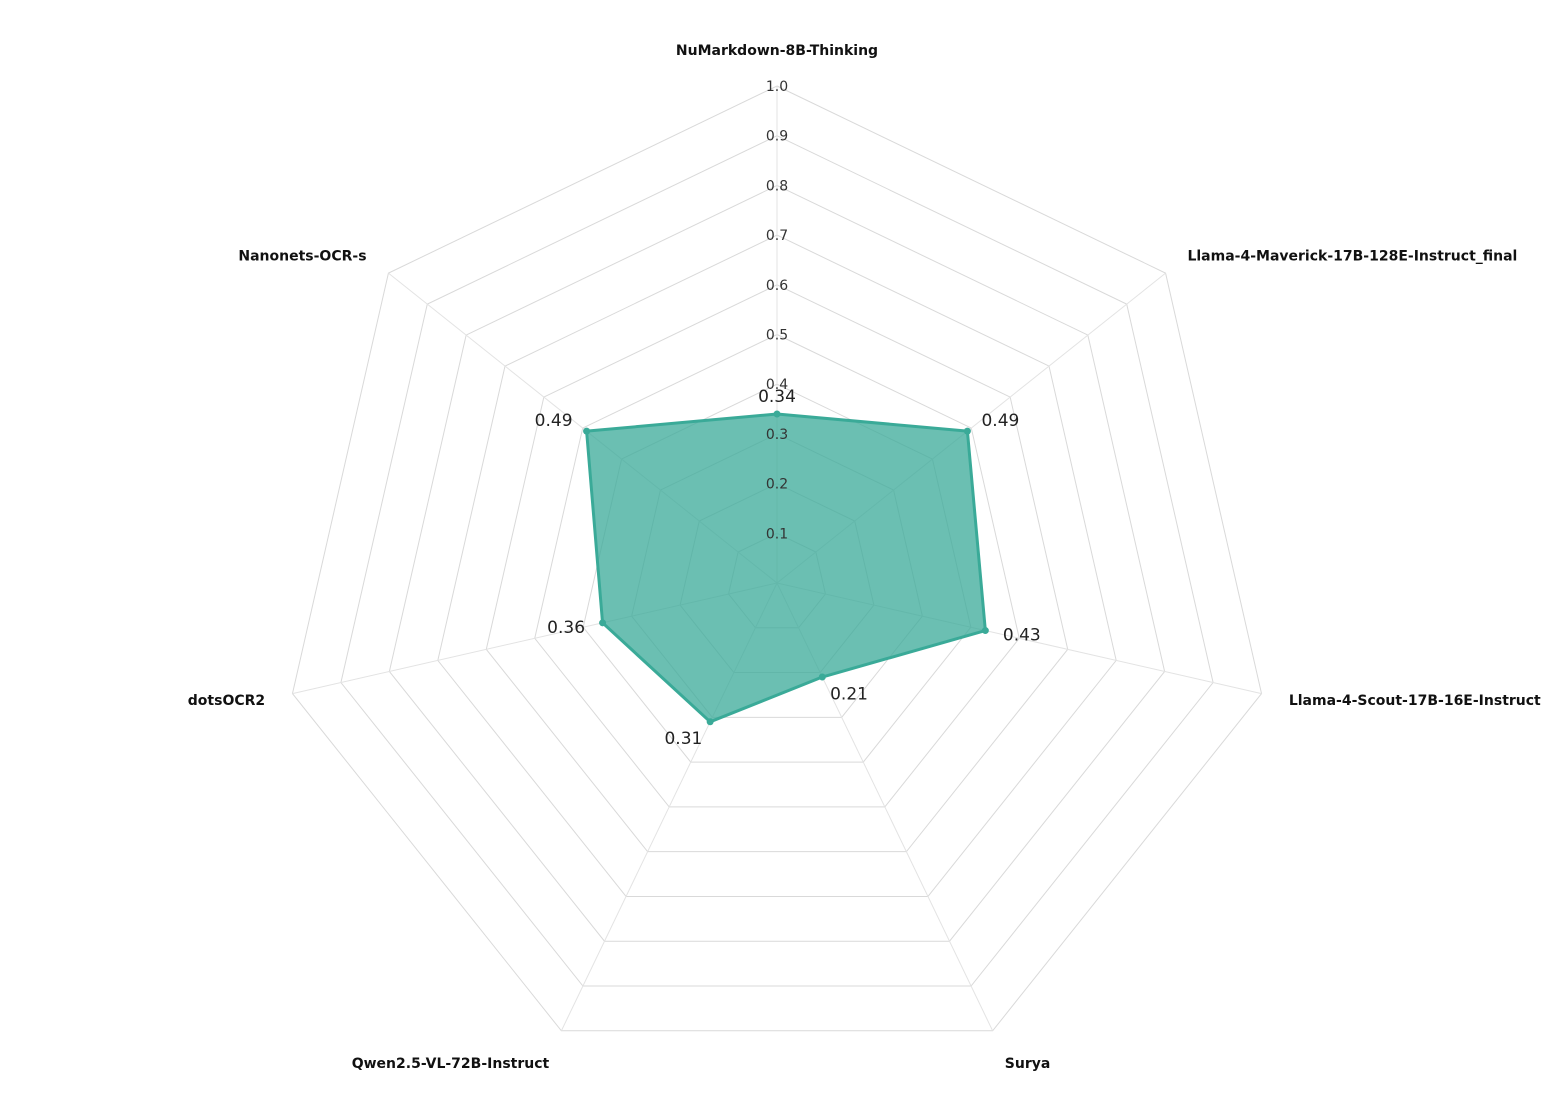 This screenshot has width=1556, height=1114. I want to click on axis-label-4: Surya, so click(1028, 1064).